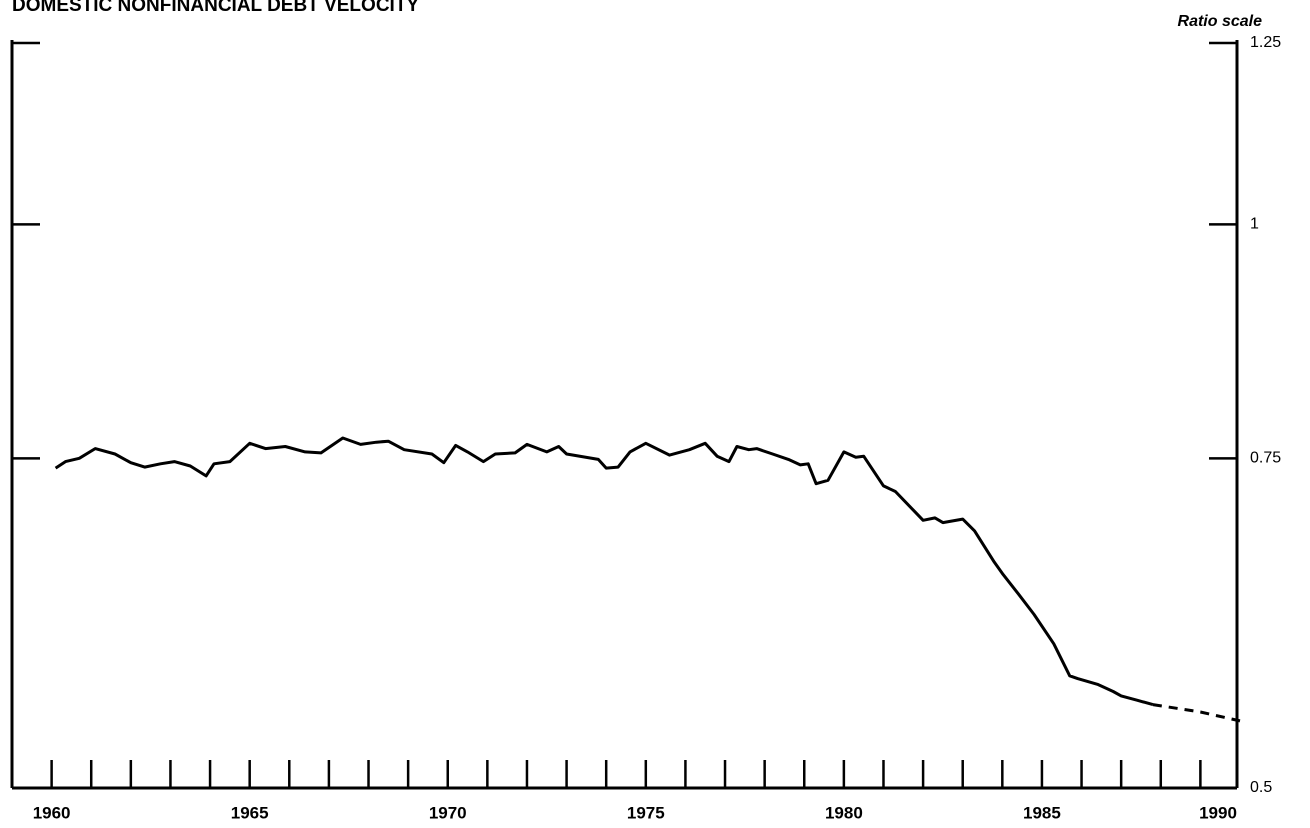 The image size is (1310, 828). I want to click on x-tick-label: 1960, so click(52, 812).